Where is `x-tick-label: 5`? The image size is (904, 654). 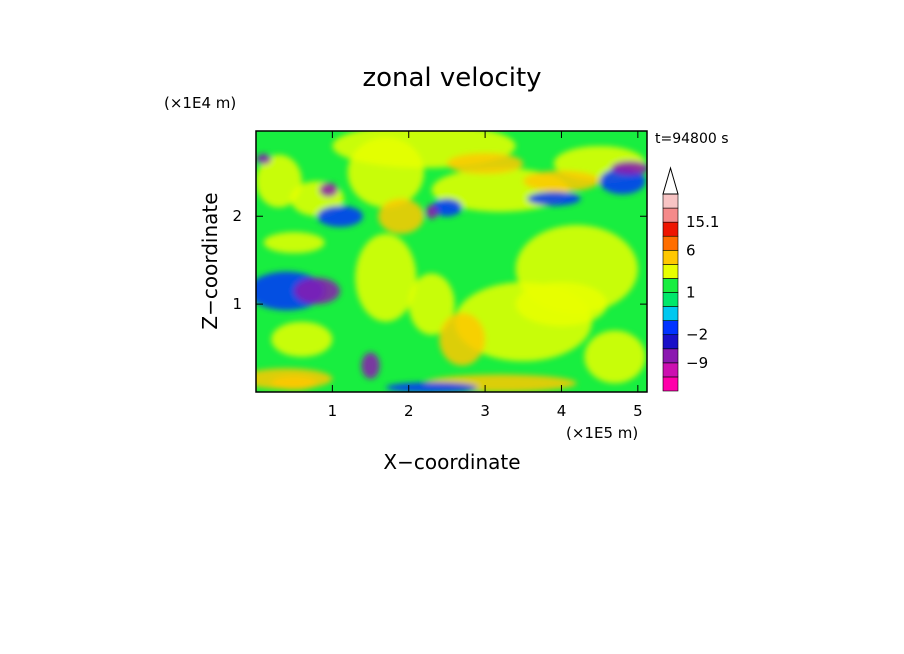
x-tick-label: 5 is located at coordinates (638, 411).